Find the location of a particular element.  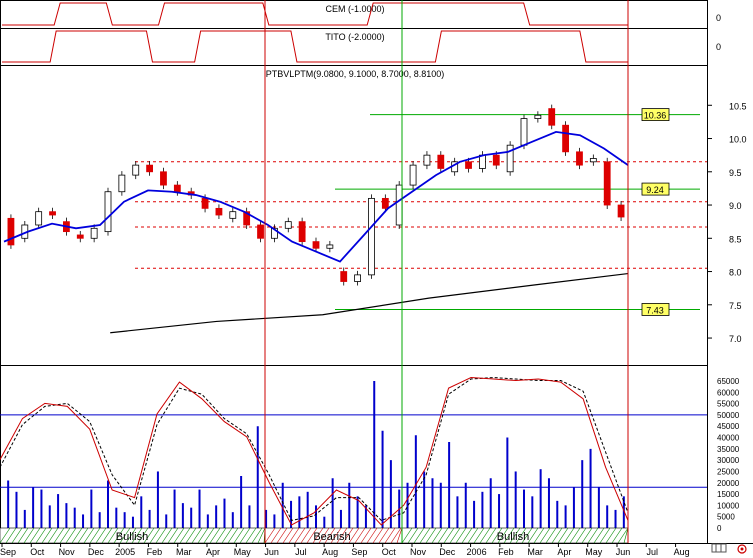

regime-label-3: Bullish is located at coordinates (513, 537).